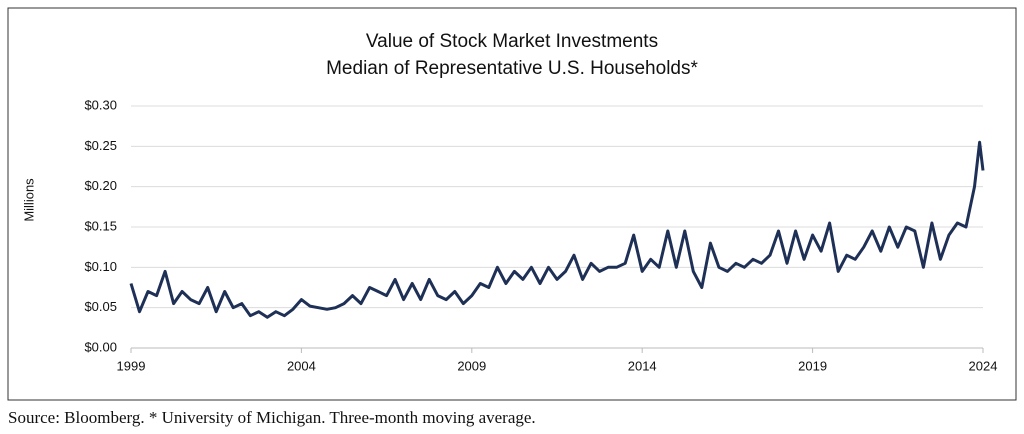 This screenshot has height=434, width=1024. I want to click on y-tick-label: $0.05, so click(100, 306).